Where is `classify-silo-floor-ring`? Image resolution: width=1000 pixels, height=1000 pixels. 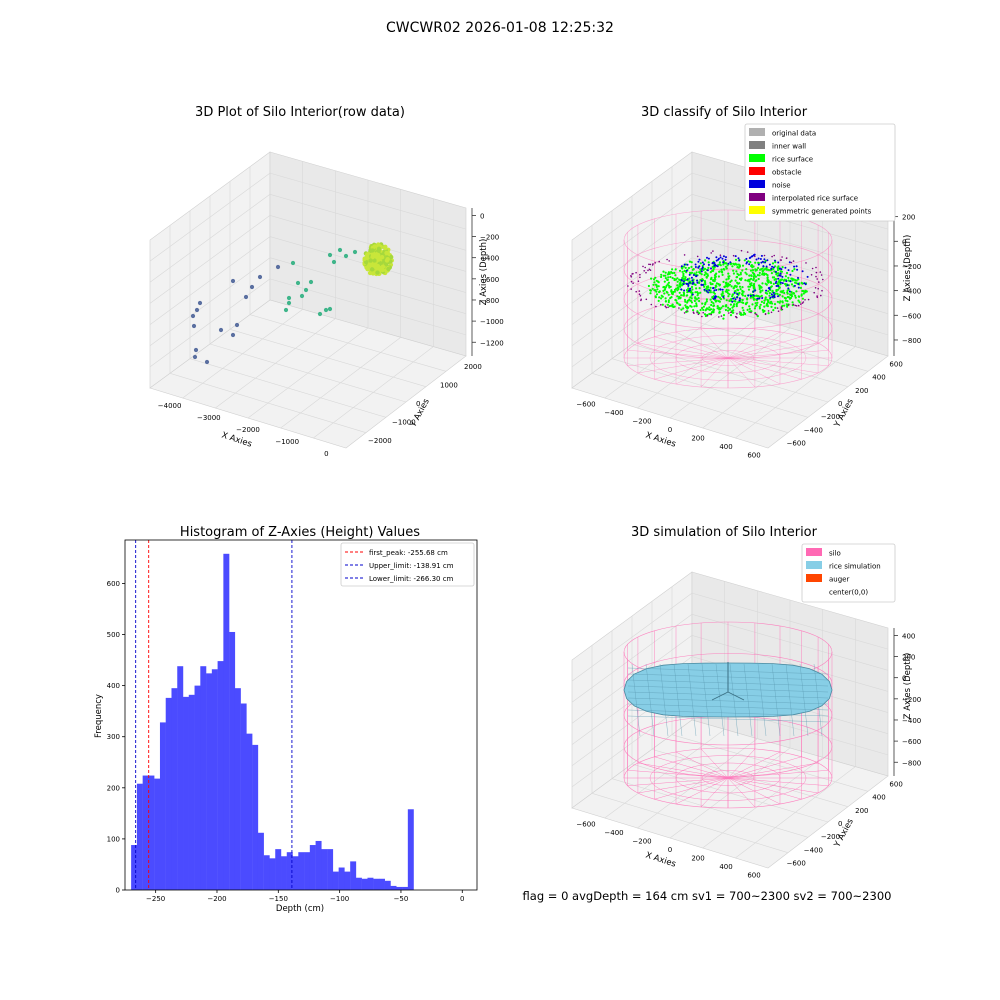 classify-silo-floor-ring is located at coordinates (728, 358).